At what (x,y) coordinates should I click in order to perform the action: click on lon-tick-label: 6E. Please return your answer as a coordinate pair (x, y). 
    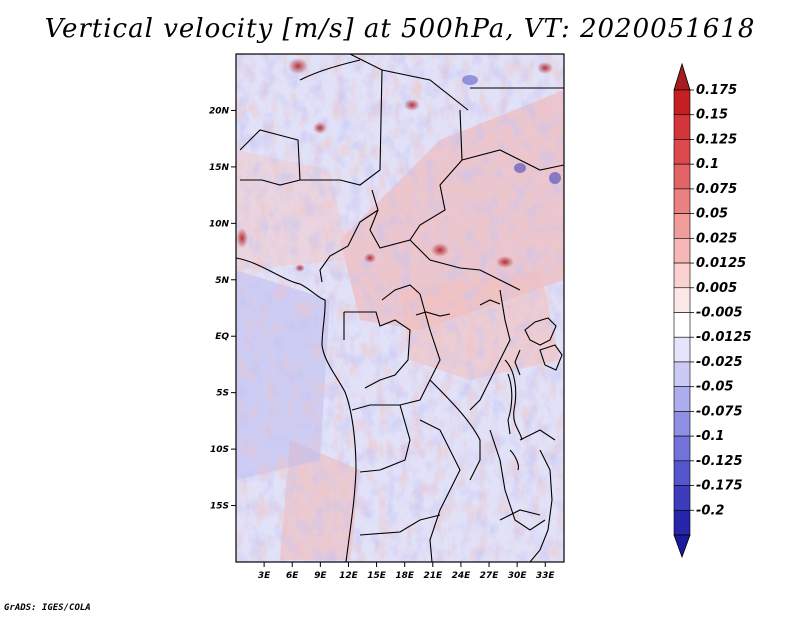
    Looking at the image, I should click on (292, 576).